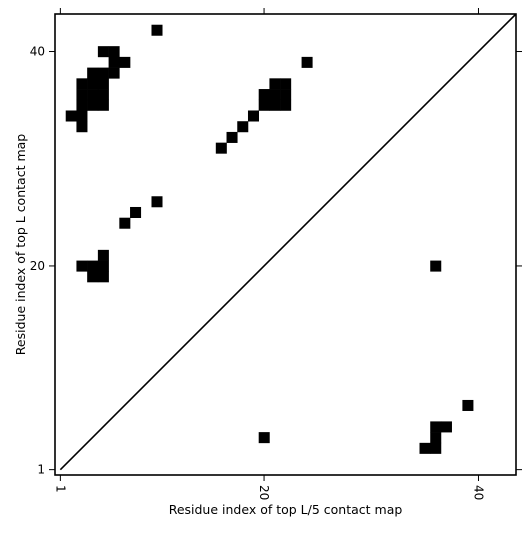  What do you see at coordinates (60, 489) in the screenshot?
I see `x-tick-label: 1` at bounding box center [60, 489].